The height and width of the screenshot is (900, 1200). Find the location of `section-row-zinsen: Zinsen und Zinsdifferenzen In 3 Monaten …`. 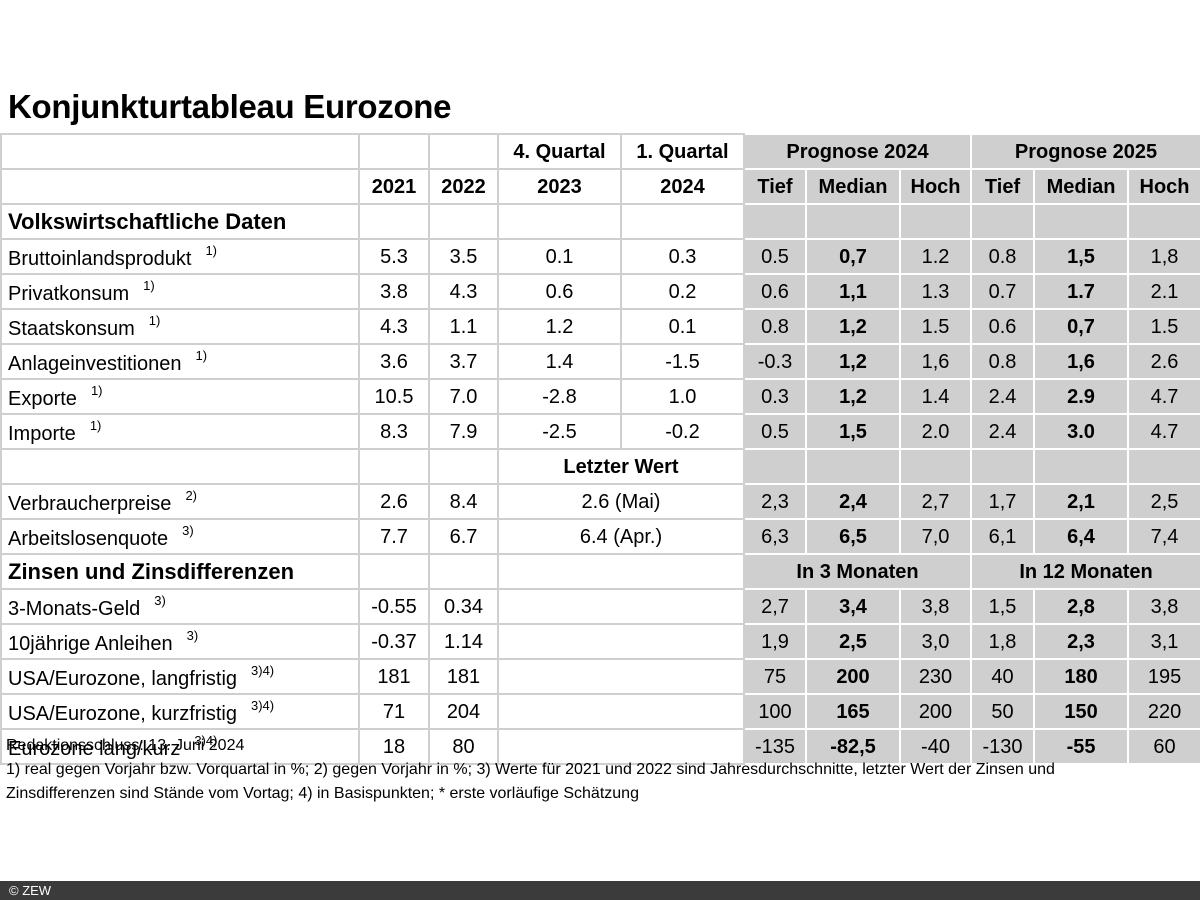

section-row-zinsen: Zinsen und Zinsdifferenzen In 3 Monaten … is located at coordinates (600, 571).